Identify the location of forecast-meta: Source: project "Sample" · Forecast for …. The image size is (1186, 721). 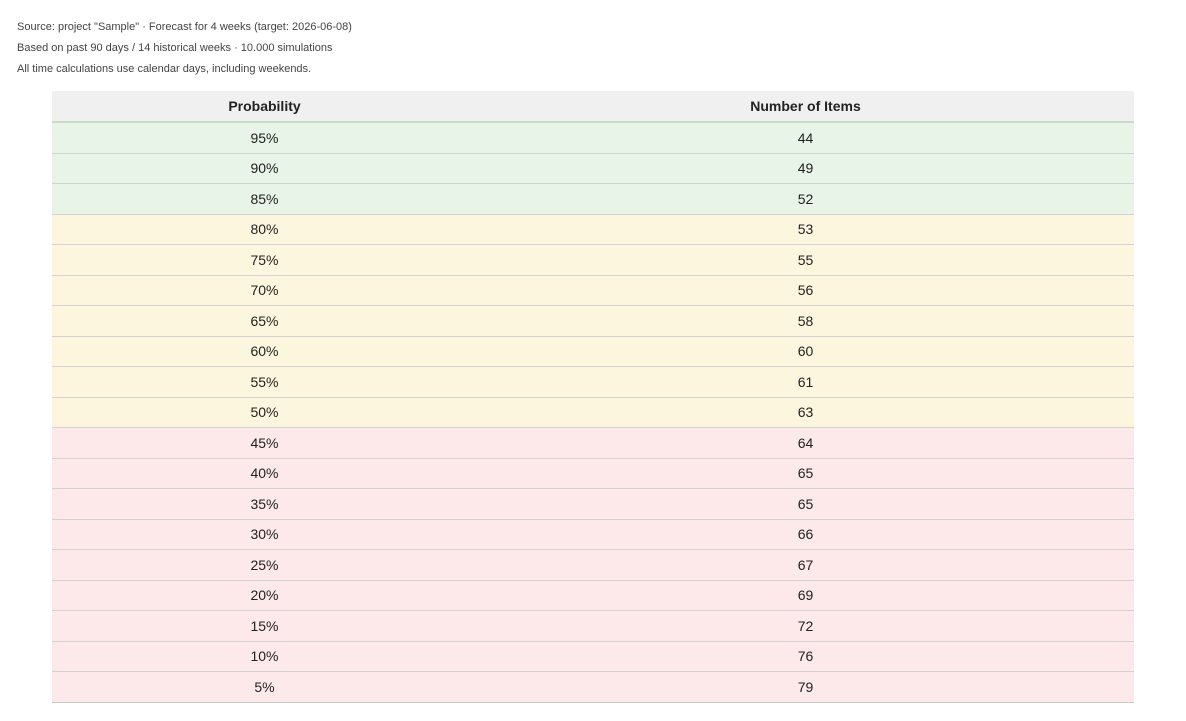
(184, 48).